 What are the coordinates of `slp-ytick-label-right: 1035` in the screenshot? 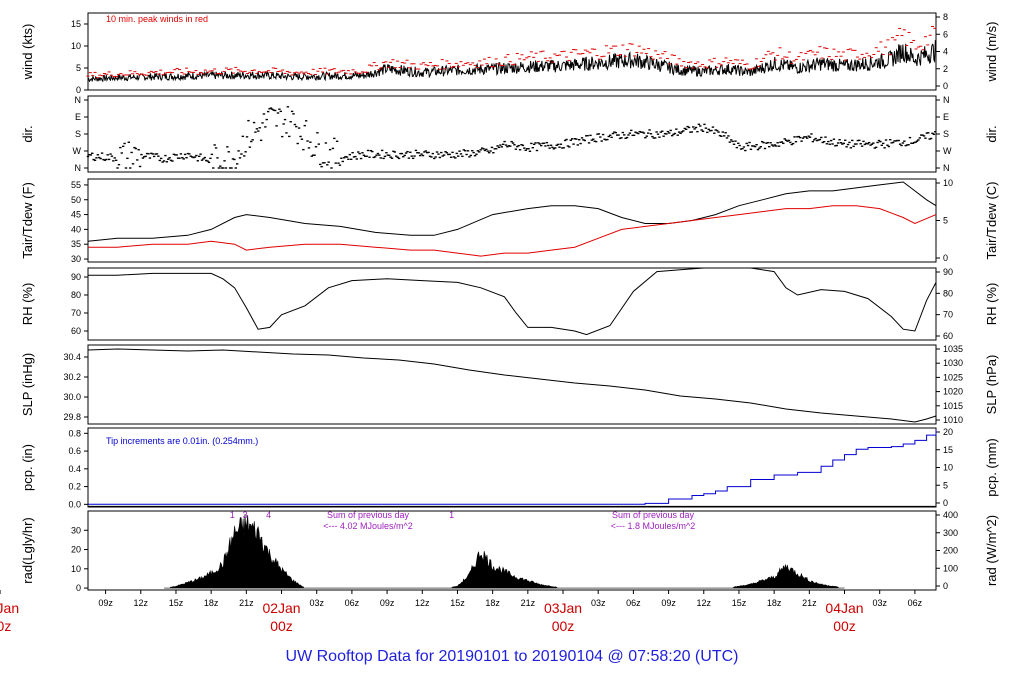 It's located at (953, 349).